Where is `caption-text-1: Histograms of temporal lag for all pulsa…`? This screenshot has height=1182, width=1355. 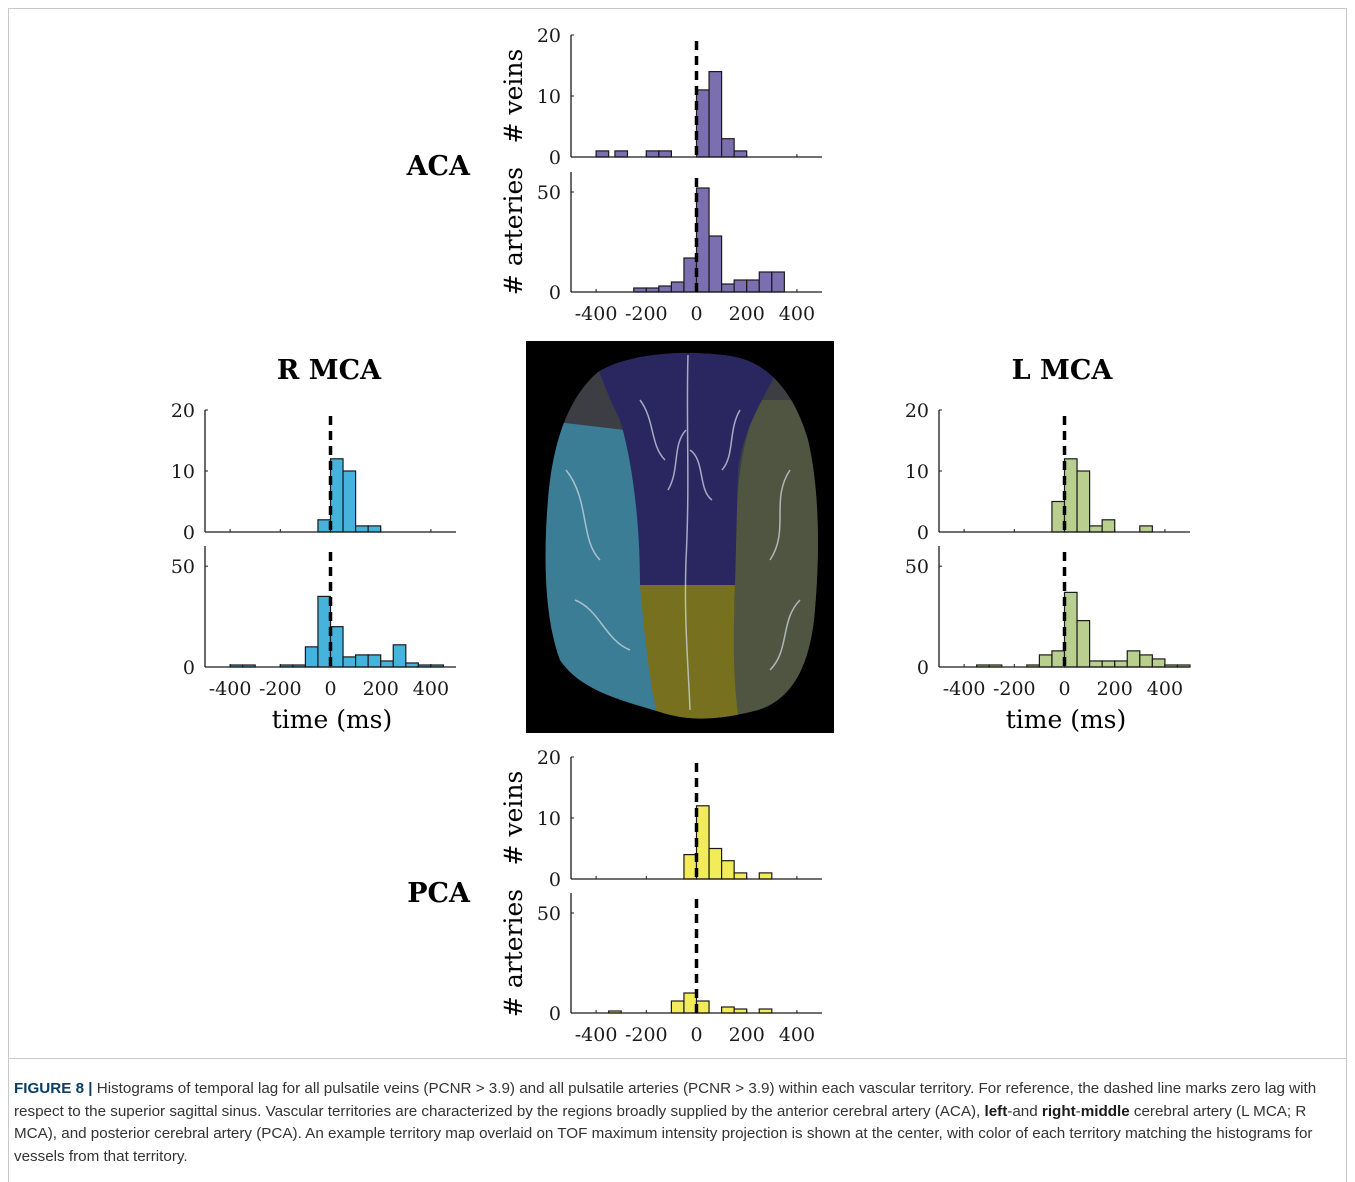
caption-text-1: Histograms of temporal lag for all pulsa… is located at coordinates (665, 1100).